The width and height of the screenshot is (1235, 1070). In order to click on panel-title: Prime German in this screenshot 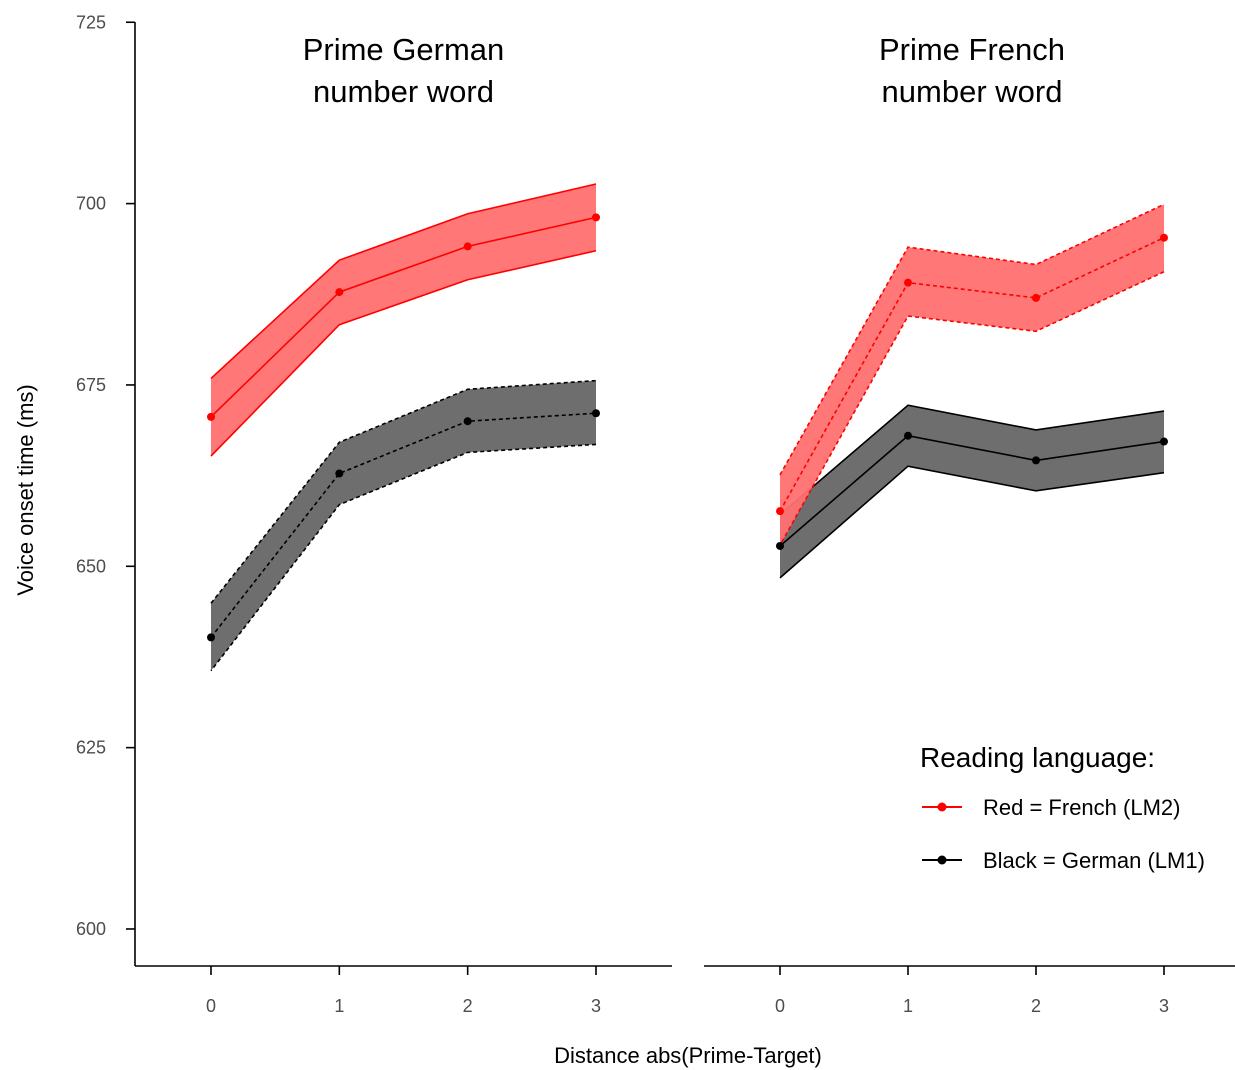, I will do `click(404, 49)`.